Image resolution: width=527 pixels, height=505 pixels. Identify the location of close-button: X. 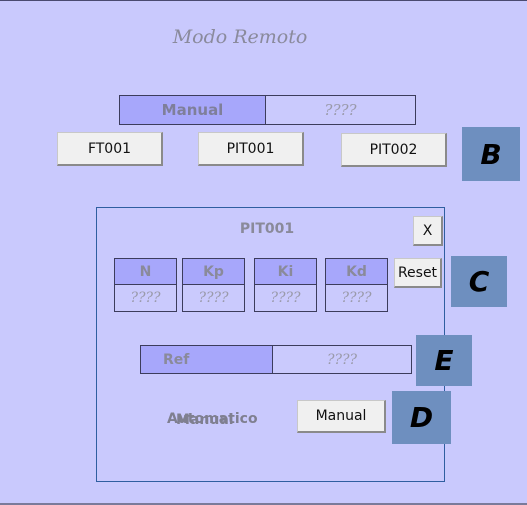
(428, 231).